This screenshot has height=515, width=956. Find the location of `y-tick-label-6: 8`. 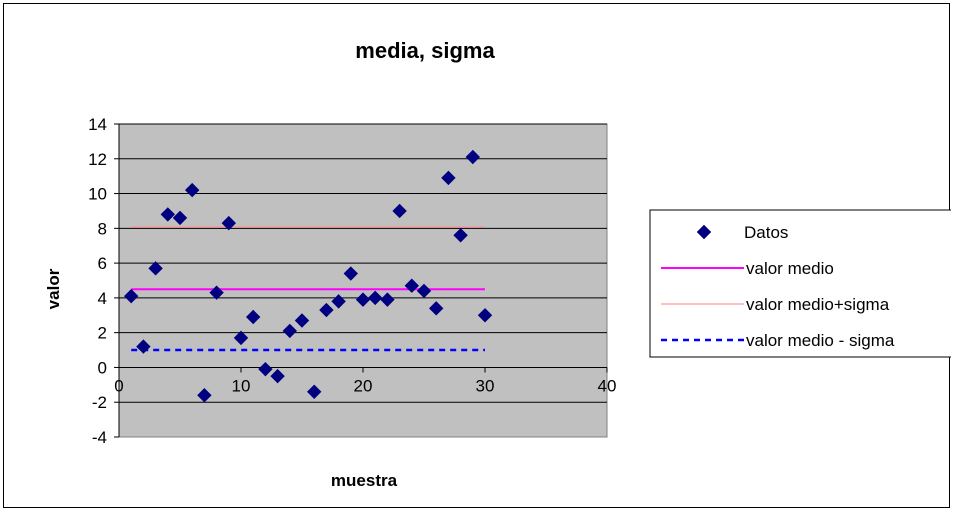

y-tick-label-6: 8 is located at coordinates (102, 228).